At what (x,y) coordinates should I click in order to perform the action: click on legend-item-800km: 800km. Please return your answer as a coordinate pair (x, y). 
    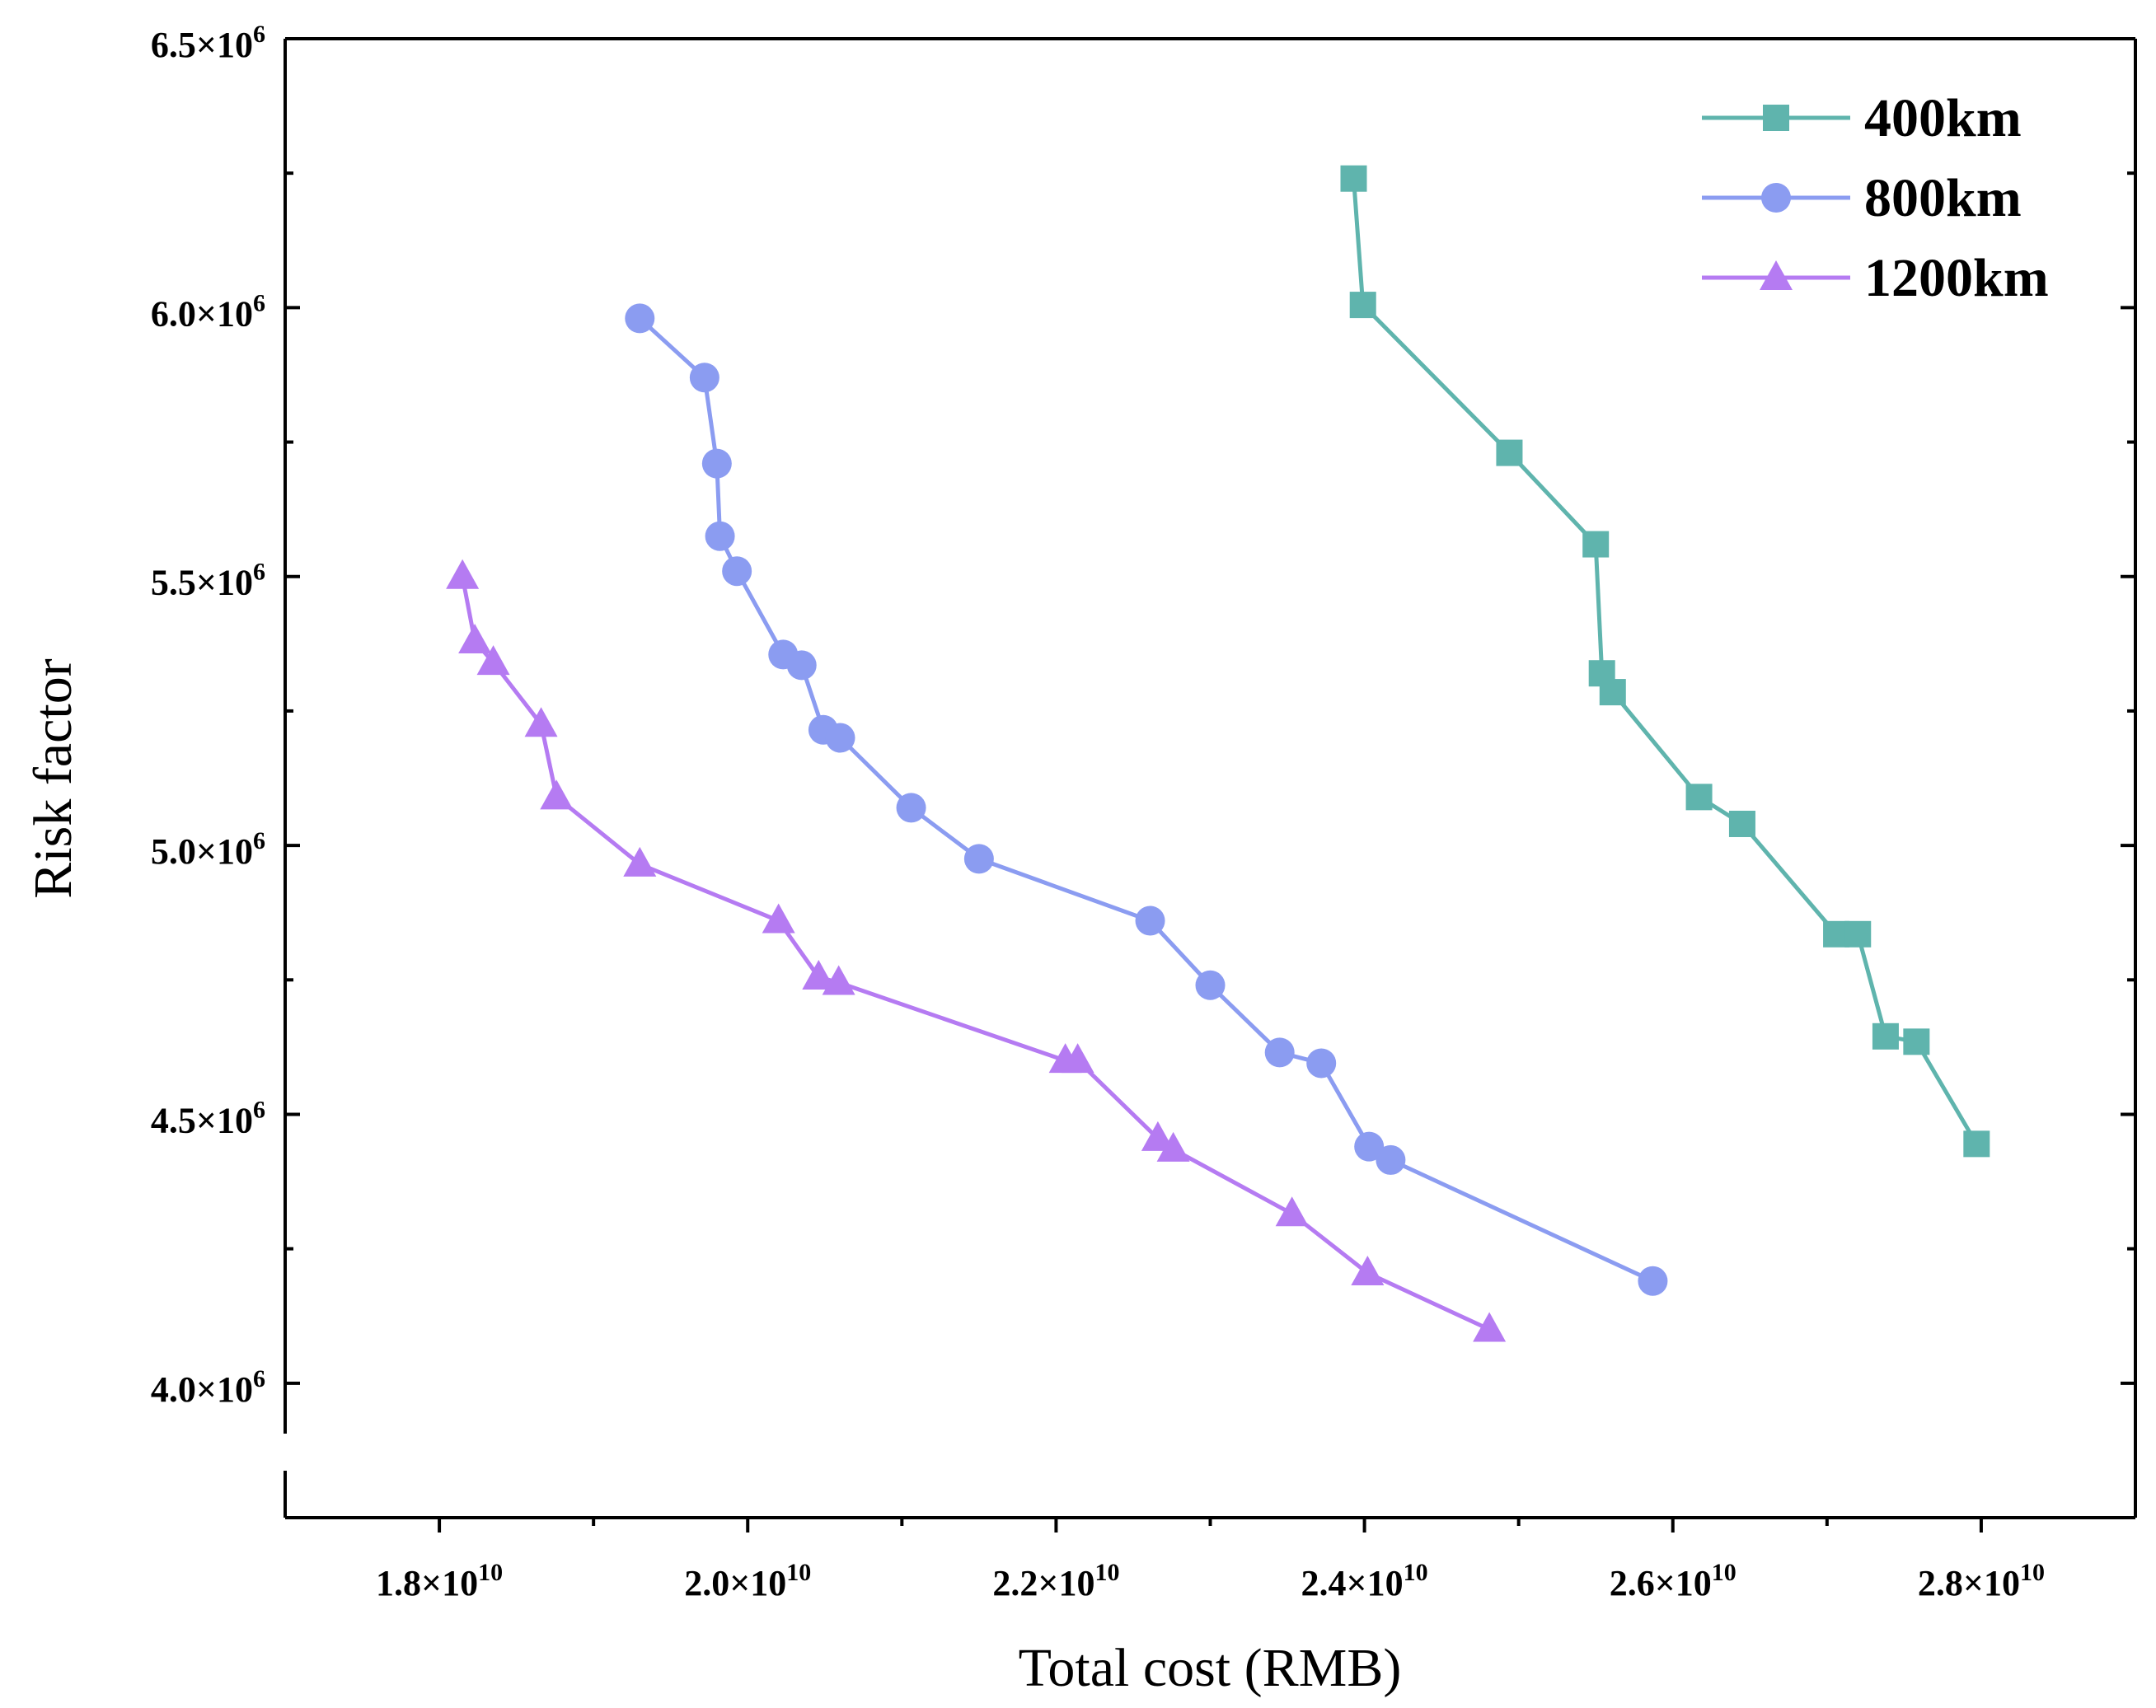
    Looking at the image, I should click on (1862, 198).